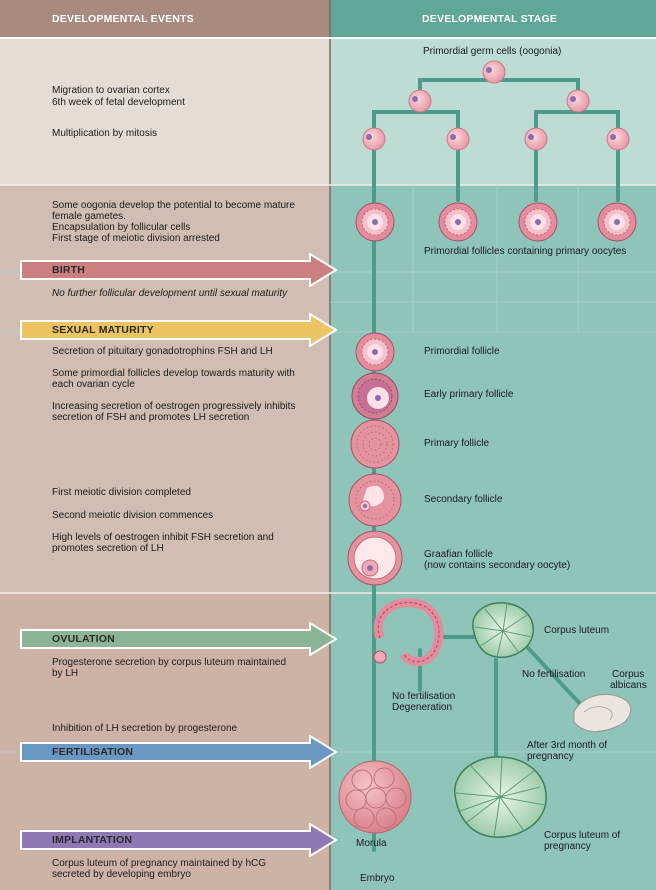 The height and width of the screenshot is (890, 656). What do you see at coordinates (496, 222) in the screenshot?
I see `primordial-follicles` at bounding box center [496, 222].